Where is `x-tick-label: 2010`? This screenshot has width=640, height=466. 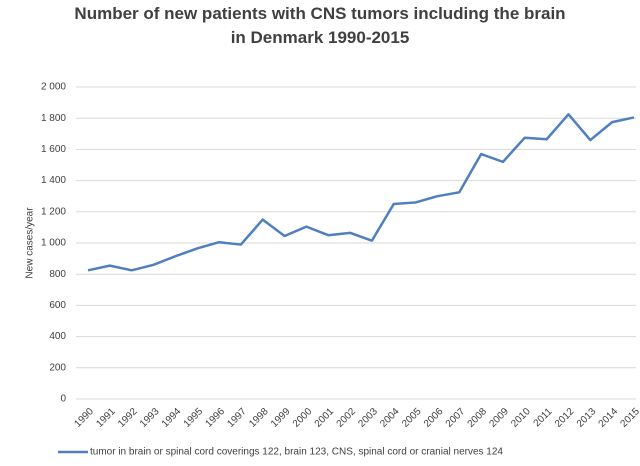
x-tick-label: 2010 is located at coordinates (521, 418).